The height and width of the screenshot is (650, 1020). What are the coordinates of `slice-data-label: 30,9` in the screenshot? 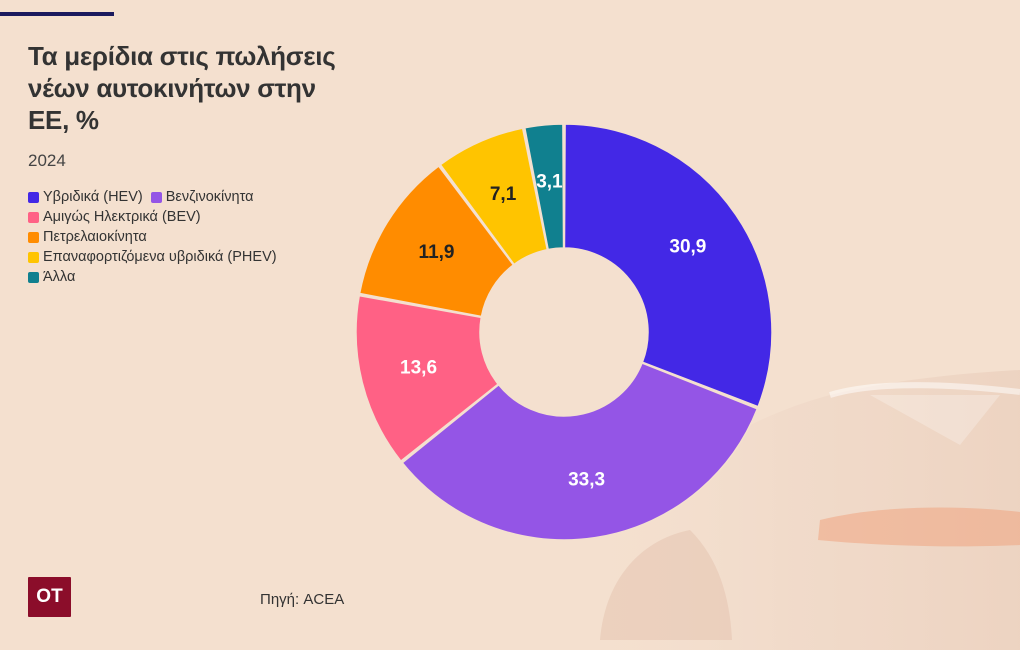 It's located at (687, 246).